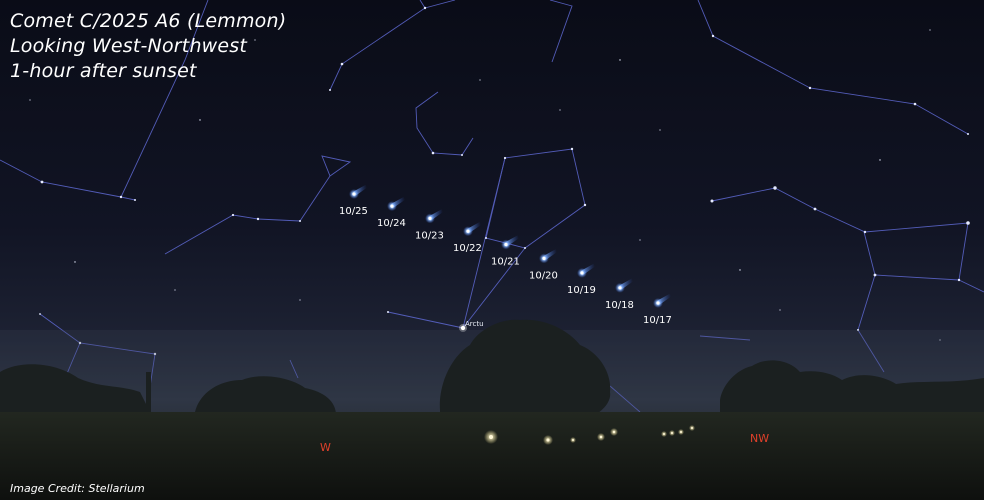 The width and height of the screenshot is (984, 500). I want to click on comet-marker: 10/20, so click(543, 265).